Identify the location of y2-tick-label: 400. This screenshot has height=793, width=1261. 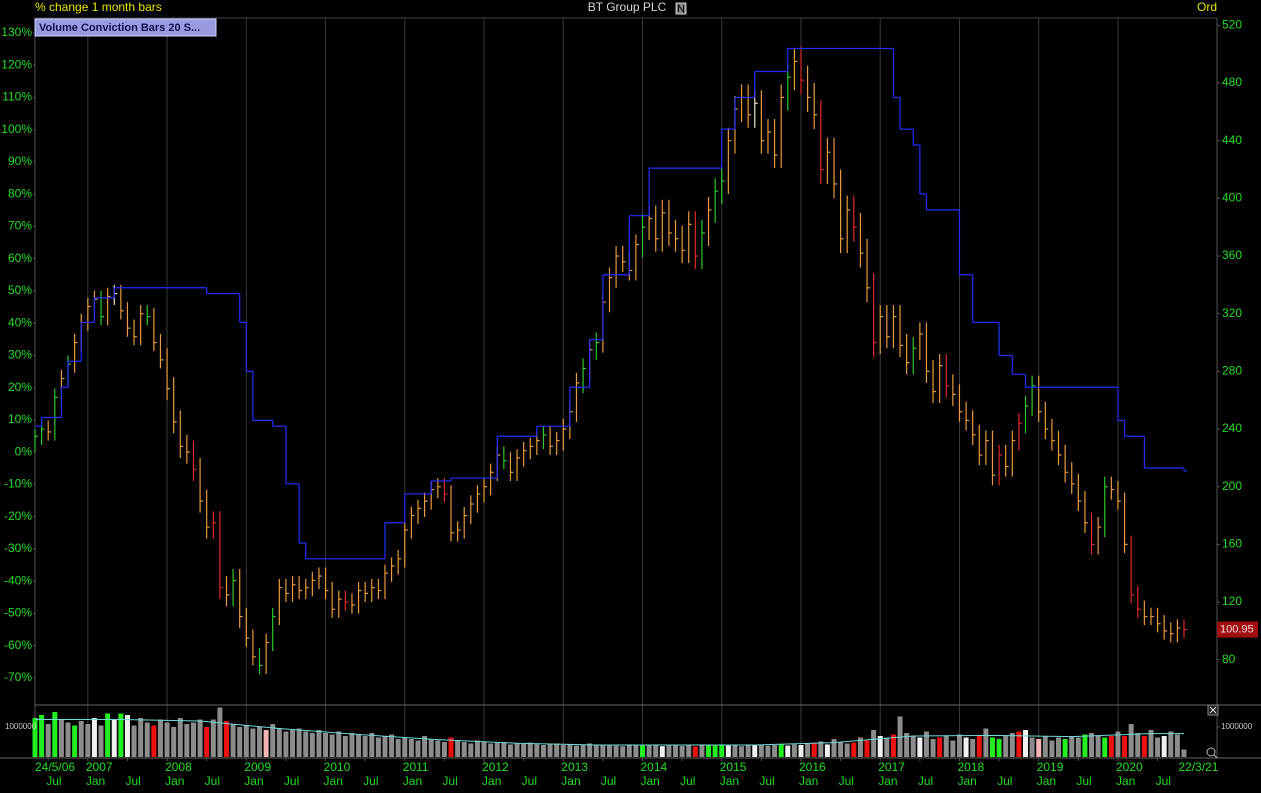
(1232, 198).